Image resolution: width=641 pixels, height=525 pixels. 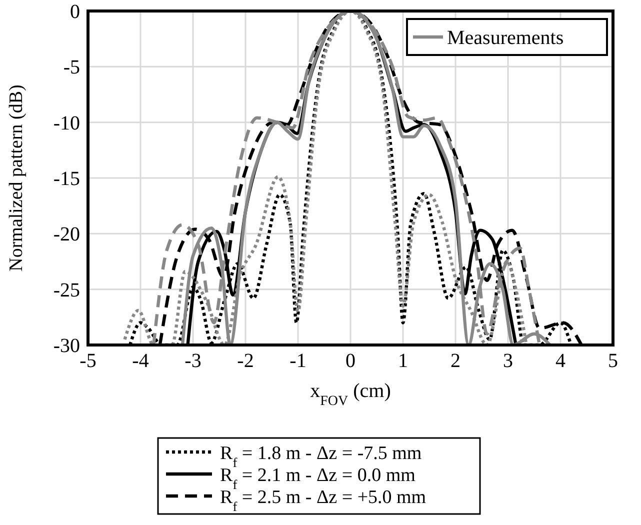 I want to click on x-tick-label: 5, so click(x=613, y=361).